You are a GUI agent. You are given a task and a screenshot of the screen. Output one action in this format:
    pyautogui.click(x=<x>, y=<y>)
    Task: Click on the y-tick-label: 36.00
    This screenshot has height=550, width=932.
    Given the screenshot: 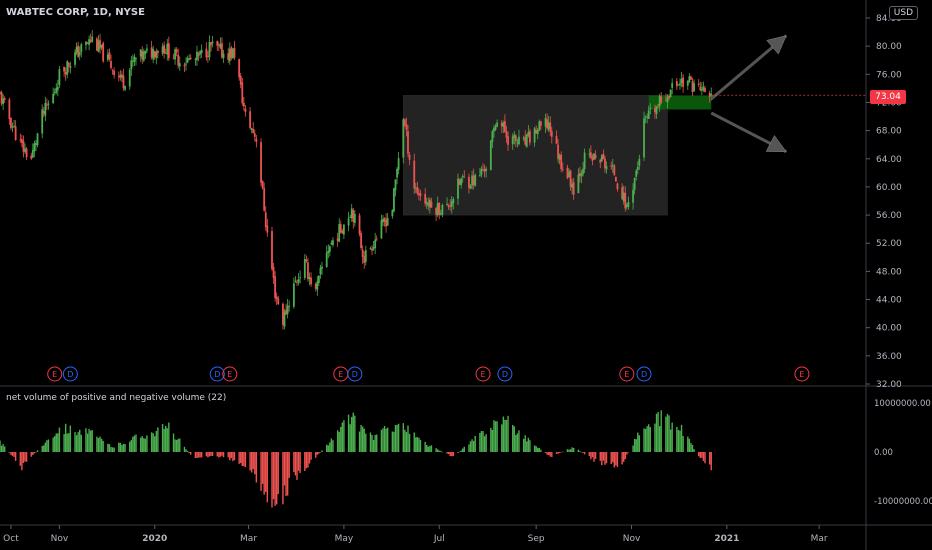 What is the action you would take?
    pyautogui.click(x=889, y=357)
    